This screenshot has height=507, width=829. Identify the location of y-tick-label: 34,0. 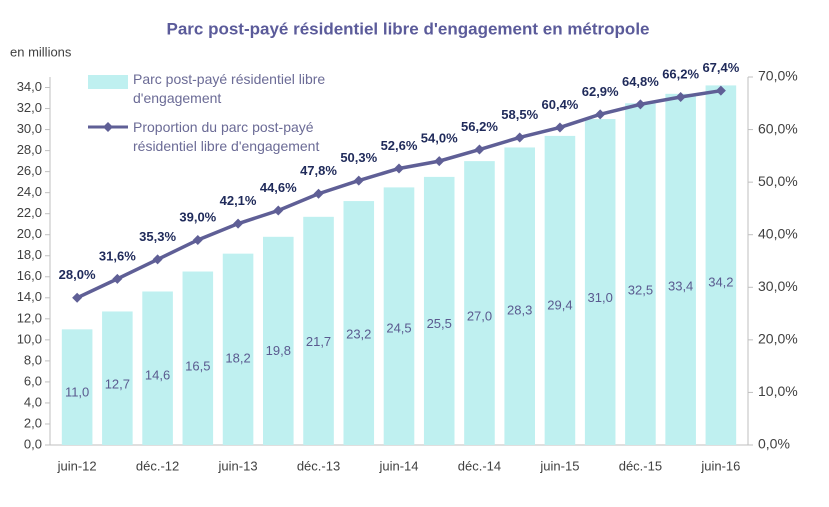
(29, 86).